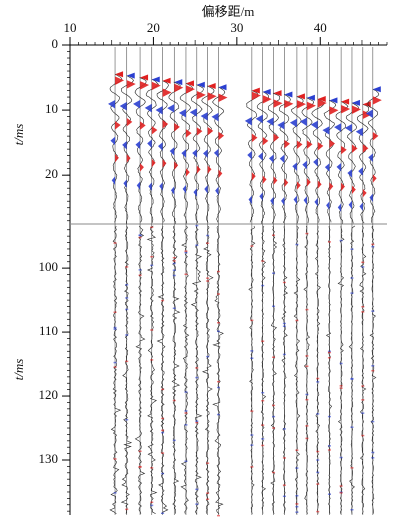 Image resolution: width=420 pixels, height=526 pixels. Describe the element at coordinates (49, 266) in the screenshot. I see `y-tick-label: 100` at that location.